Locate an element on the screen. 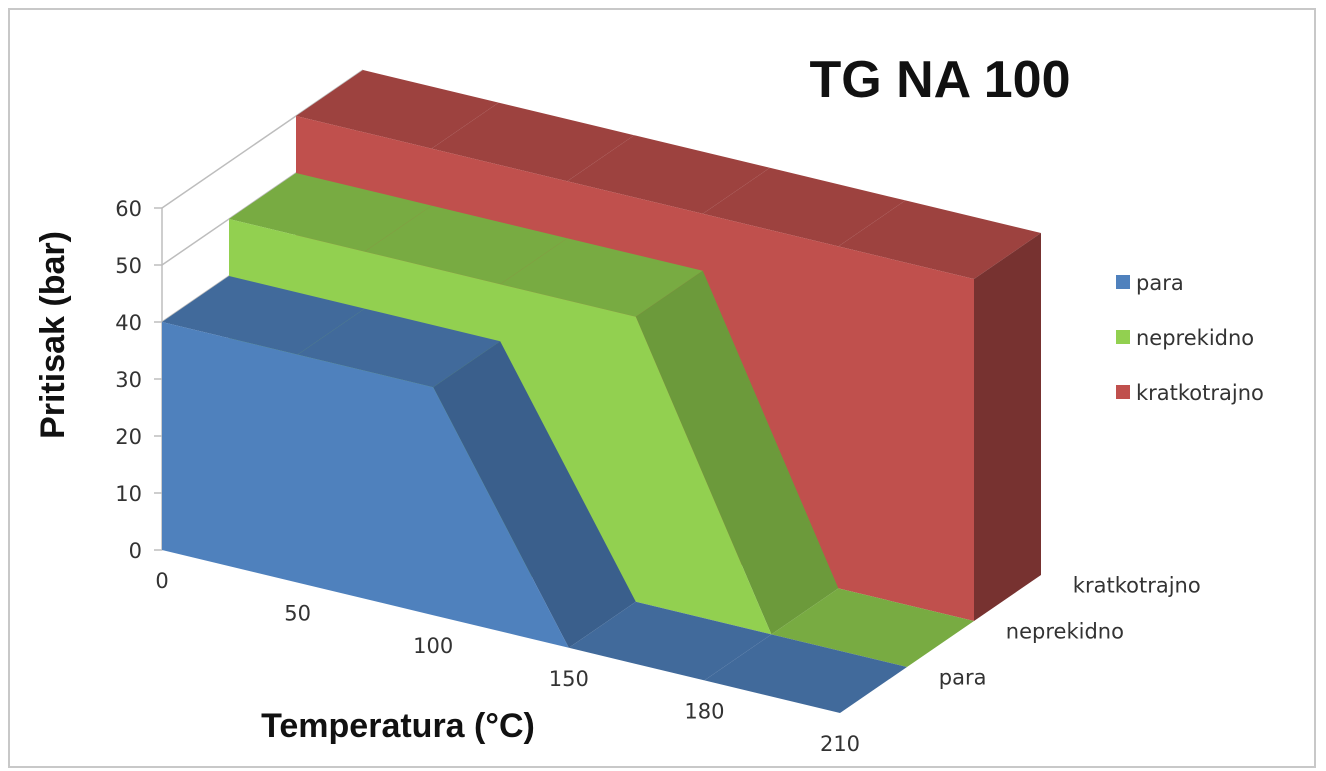 The height and width of the screenshot is (771, 1326). x-tick-label: 0 is located at coordinates (161, 581).